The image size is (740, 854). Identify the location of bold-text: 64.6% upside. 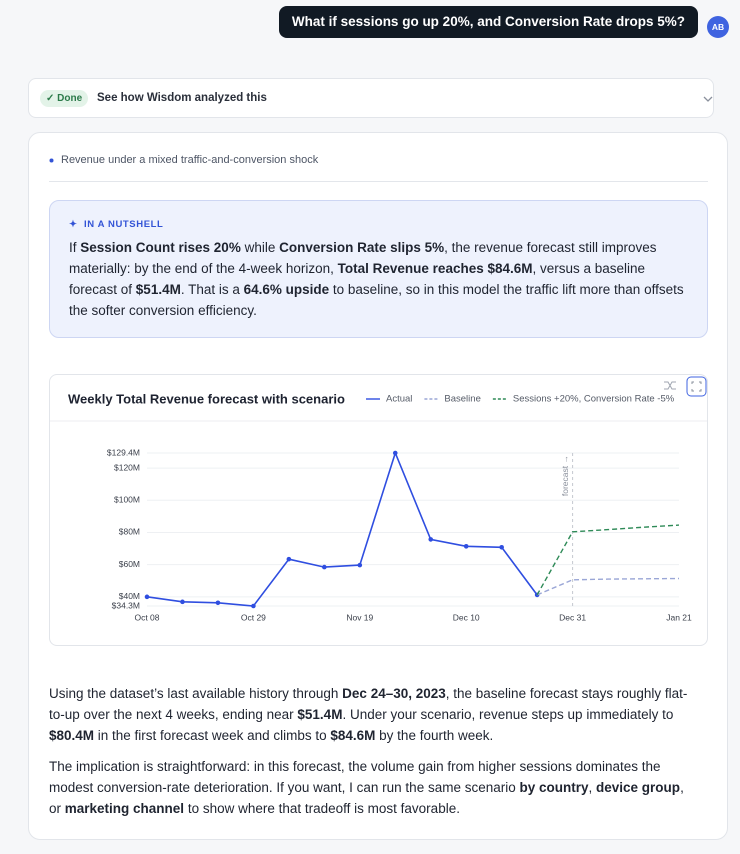
(286, 289).